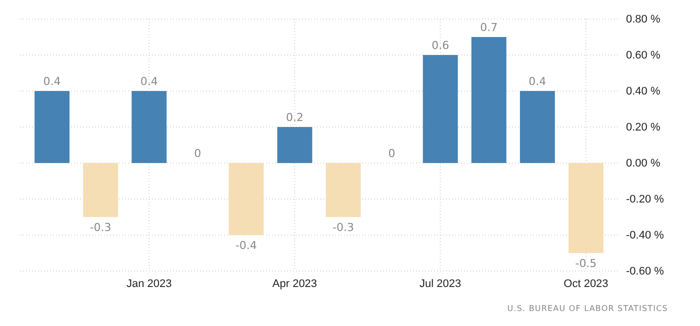  What do you see at coordinates (643, 56) in the screenshot?
I see `y-tick-label: 0.60 %` at bounding box center [643, 56].